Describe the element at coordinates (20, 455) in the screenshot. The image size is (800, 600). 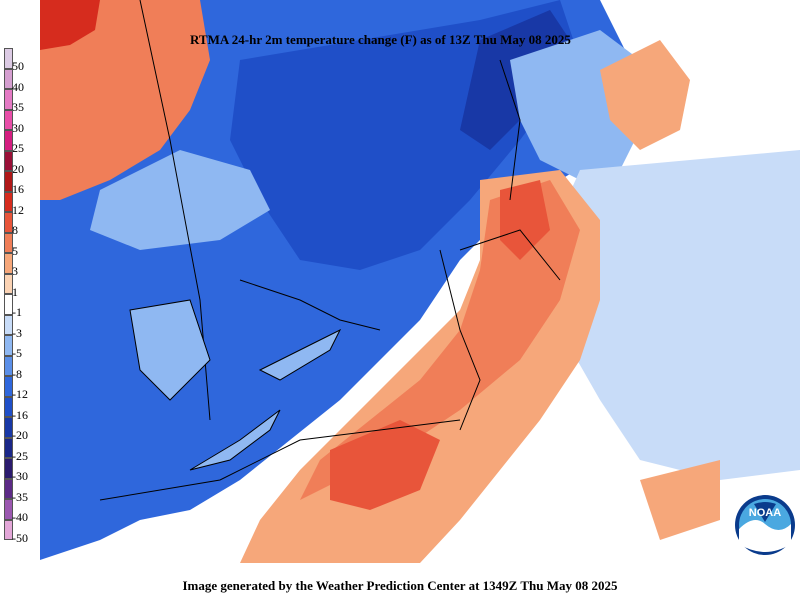
I see `legend-label: -25` at that location.